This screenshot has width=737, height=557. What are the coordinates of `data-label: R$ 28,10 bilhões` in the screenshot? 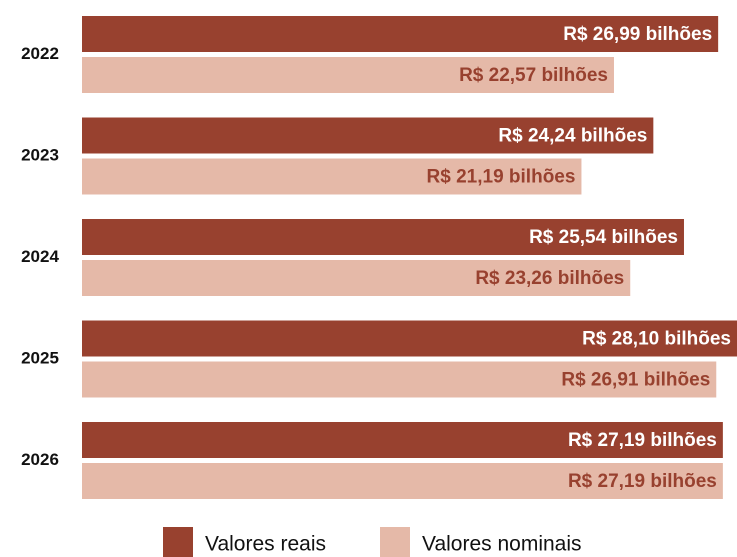 It's located at (656, 339).